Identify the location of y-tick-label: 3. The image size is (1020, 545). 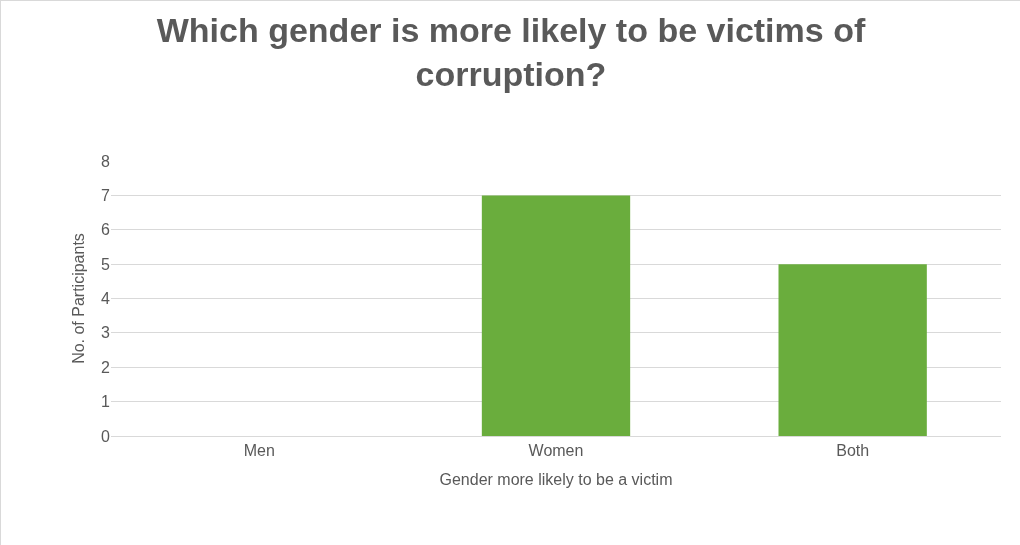
(106, 333).